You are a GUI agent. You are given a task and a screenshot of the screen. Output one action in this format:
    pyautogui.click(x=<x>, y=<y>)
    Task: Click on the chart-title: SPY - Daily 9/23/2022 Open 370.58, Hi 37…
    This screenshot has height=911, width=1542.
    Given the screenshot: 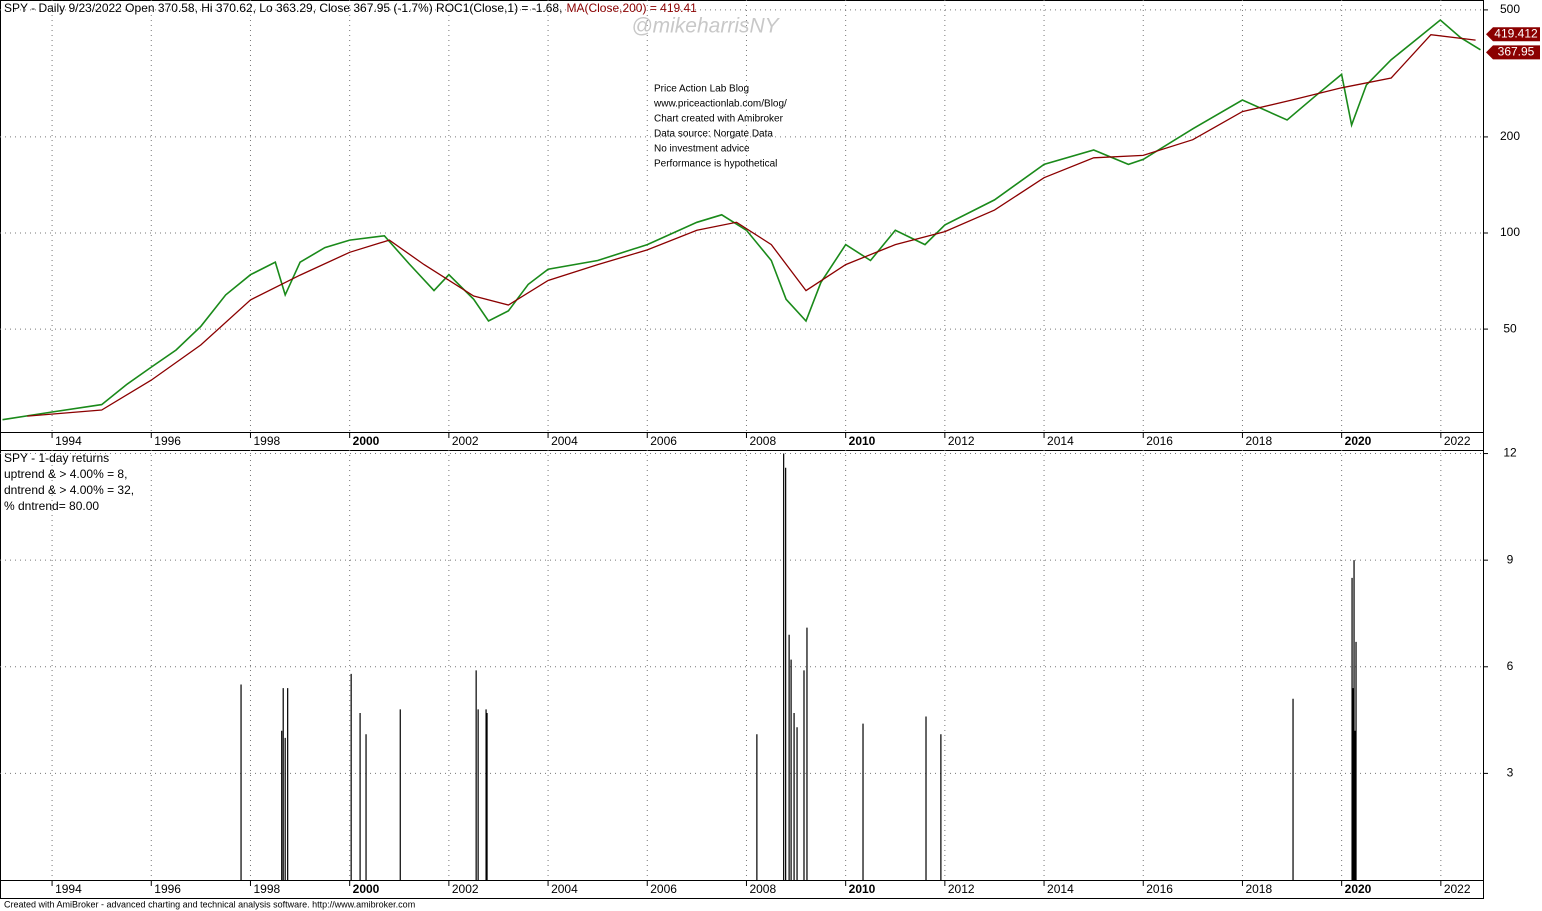 What is the action you would take?
    pyautogui.click(x=283, y=8)
    